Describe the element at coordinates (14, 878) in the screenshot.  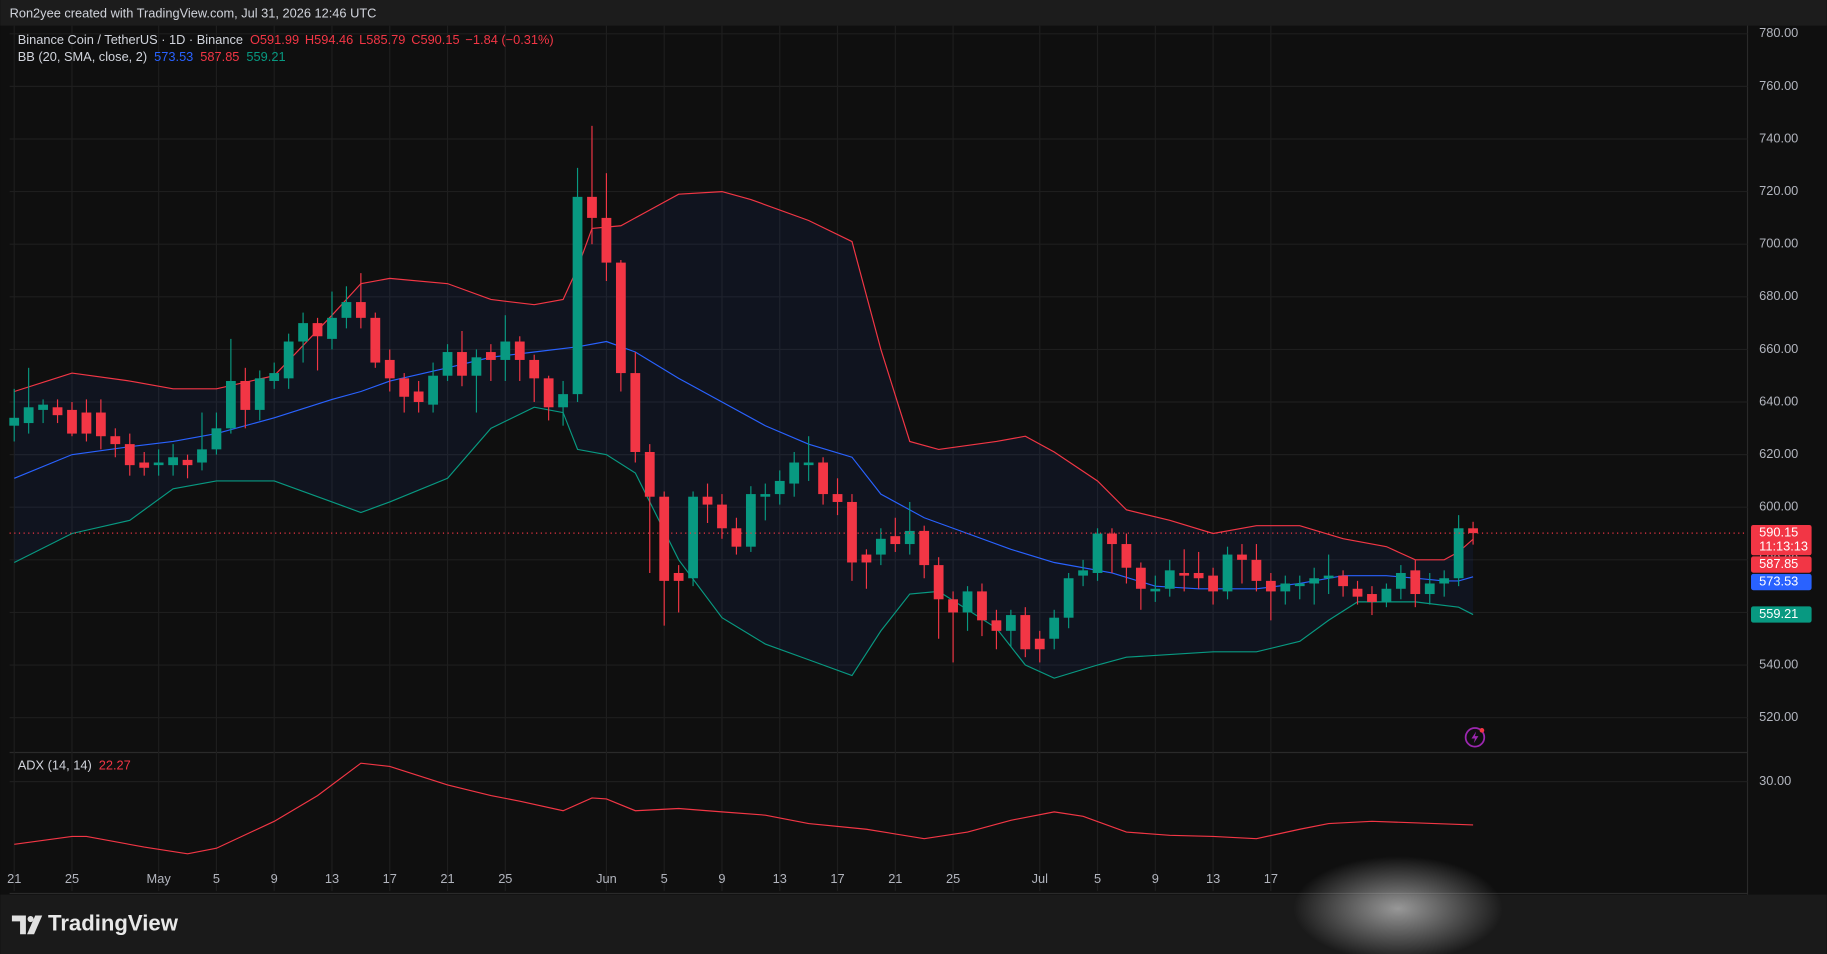
I see `x-tick-label: 21` at that location.